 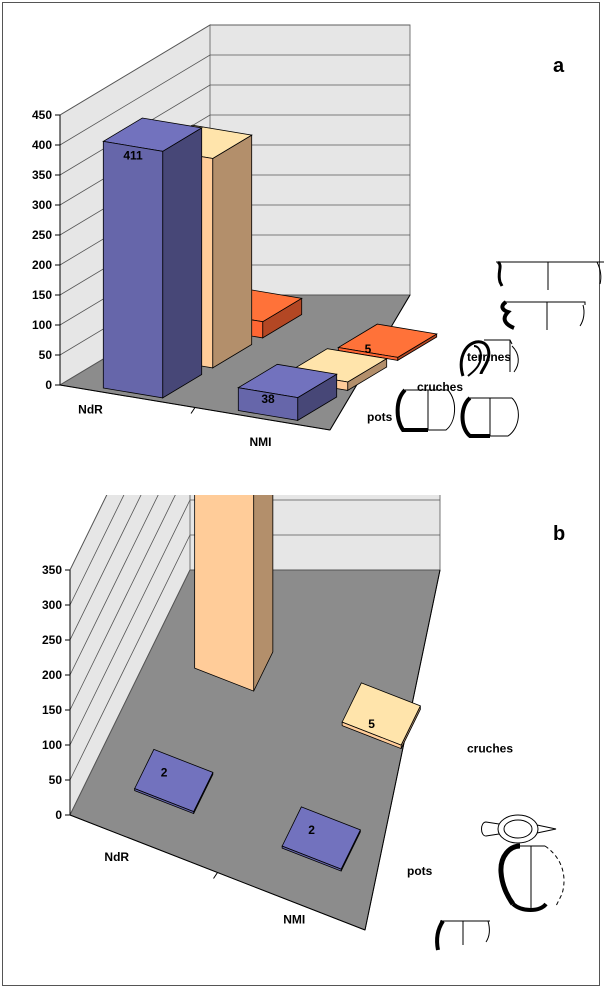 I want to click on cruche-icon, so click(x=489, y=358).